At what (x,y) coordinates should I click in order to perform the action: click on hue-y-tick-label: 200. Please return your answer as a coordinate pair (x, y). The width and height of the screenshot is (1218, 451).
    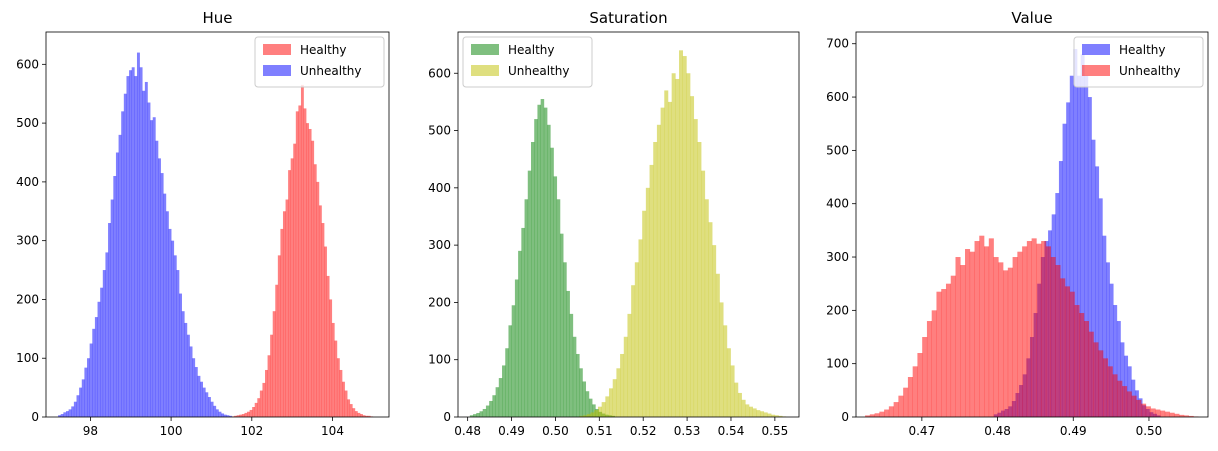
    Looking at the image, I should click on (27, 299).